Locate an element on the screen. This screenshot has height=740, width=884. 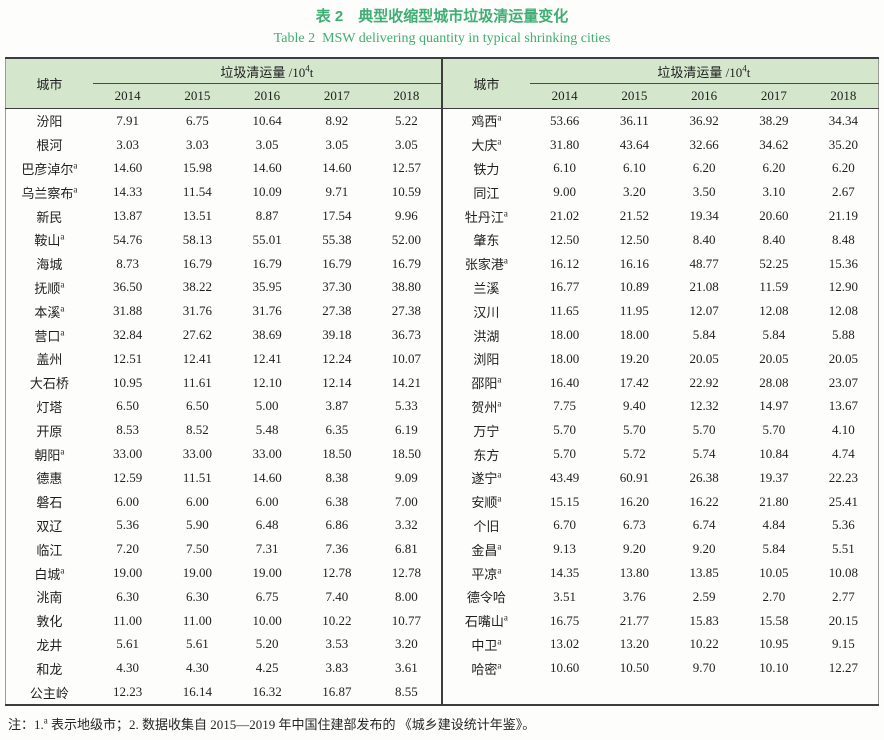
value-cell: 43.64 is located at coordinates (634, 144).